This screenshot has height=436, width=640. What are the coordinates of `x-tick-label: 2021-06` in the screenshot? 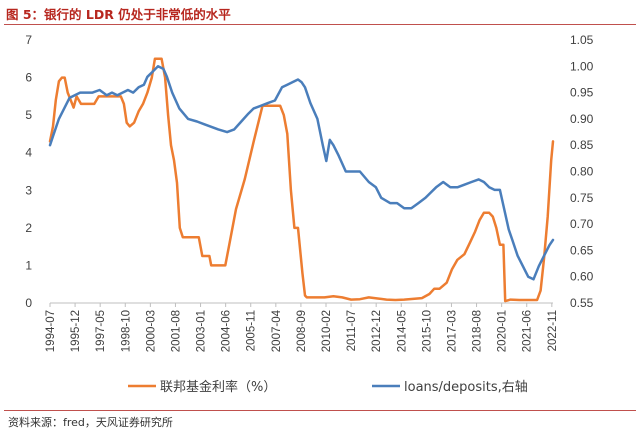 It's located at (528, 331).